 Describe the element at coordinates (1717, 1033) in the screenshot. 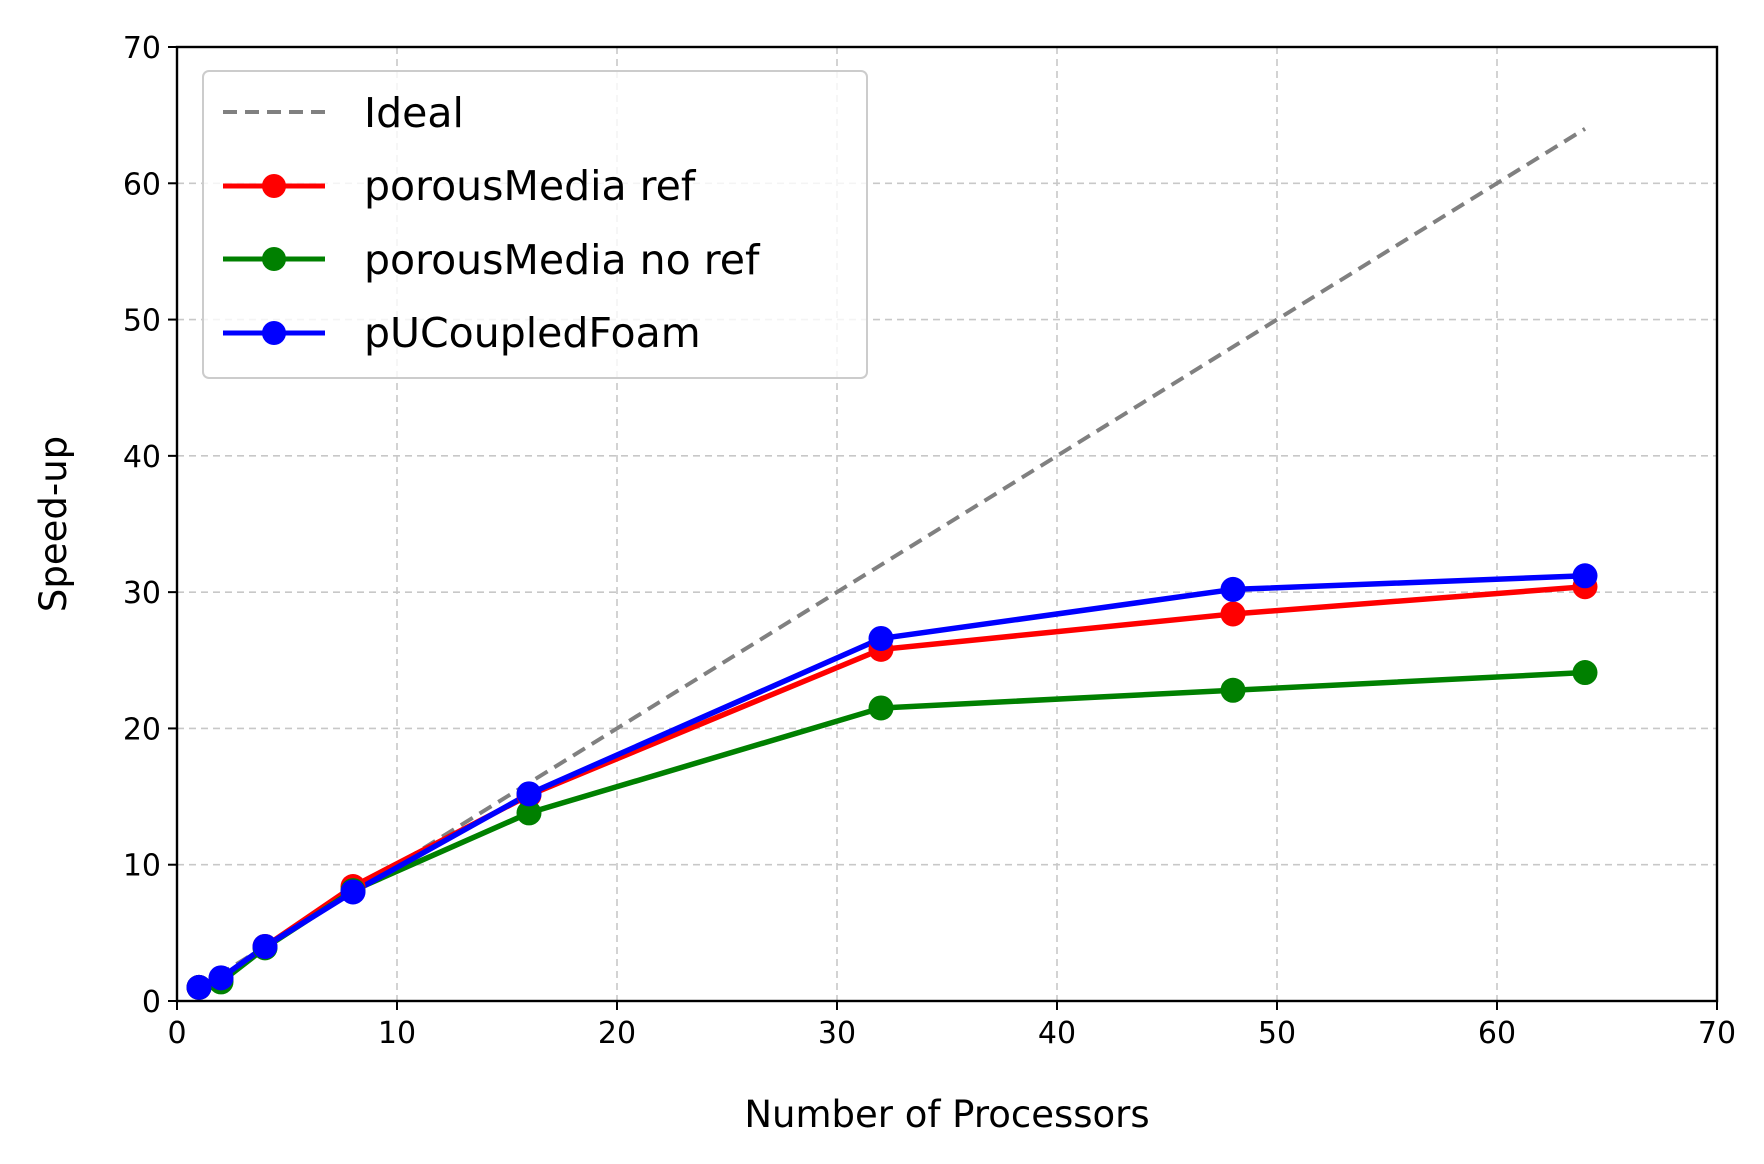

I see `x-tick-label: 70` at that location.